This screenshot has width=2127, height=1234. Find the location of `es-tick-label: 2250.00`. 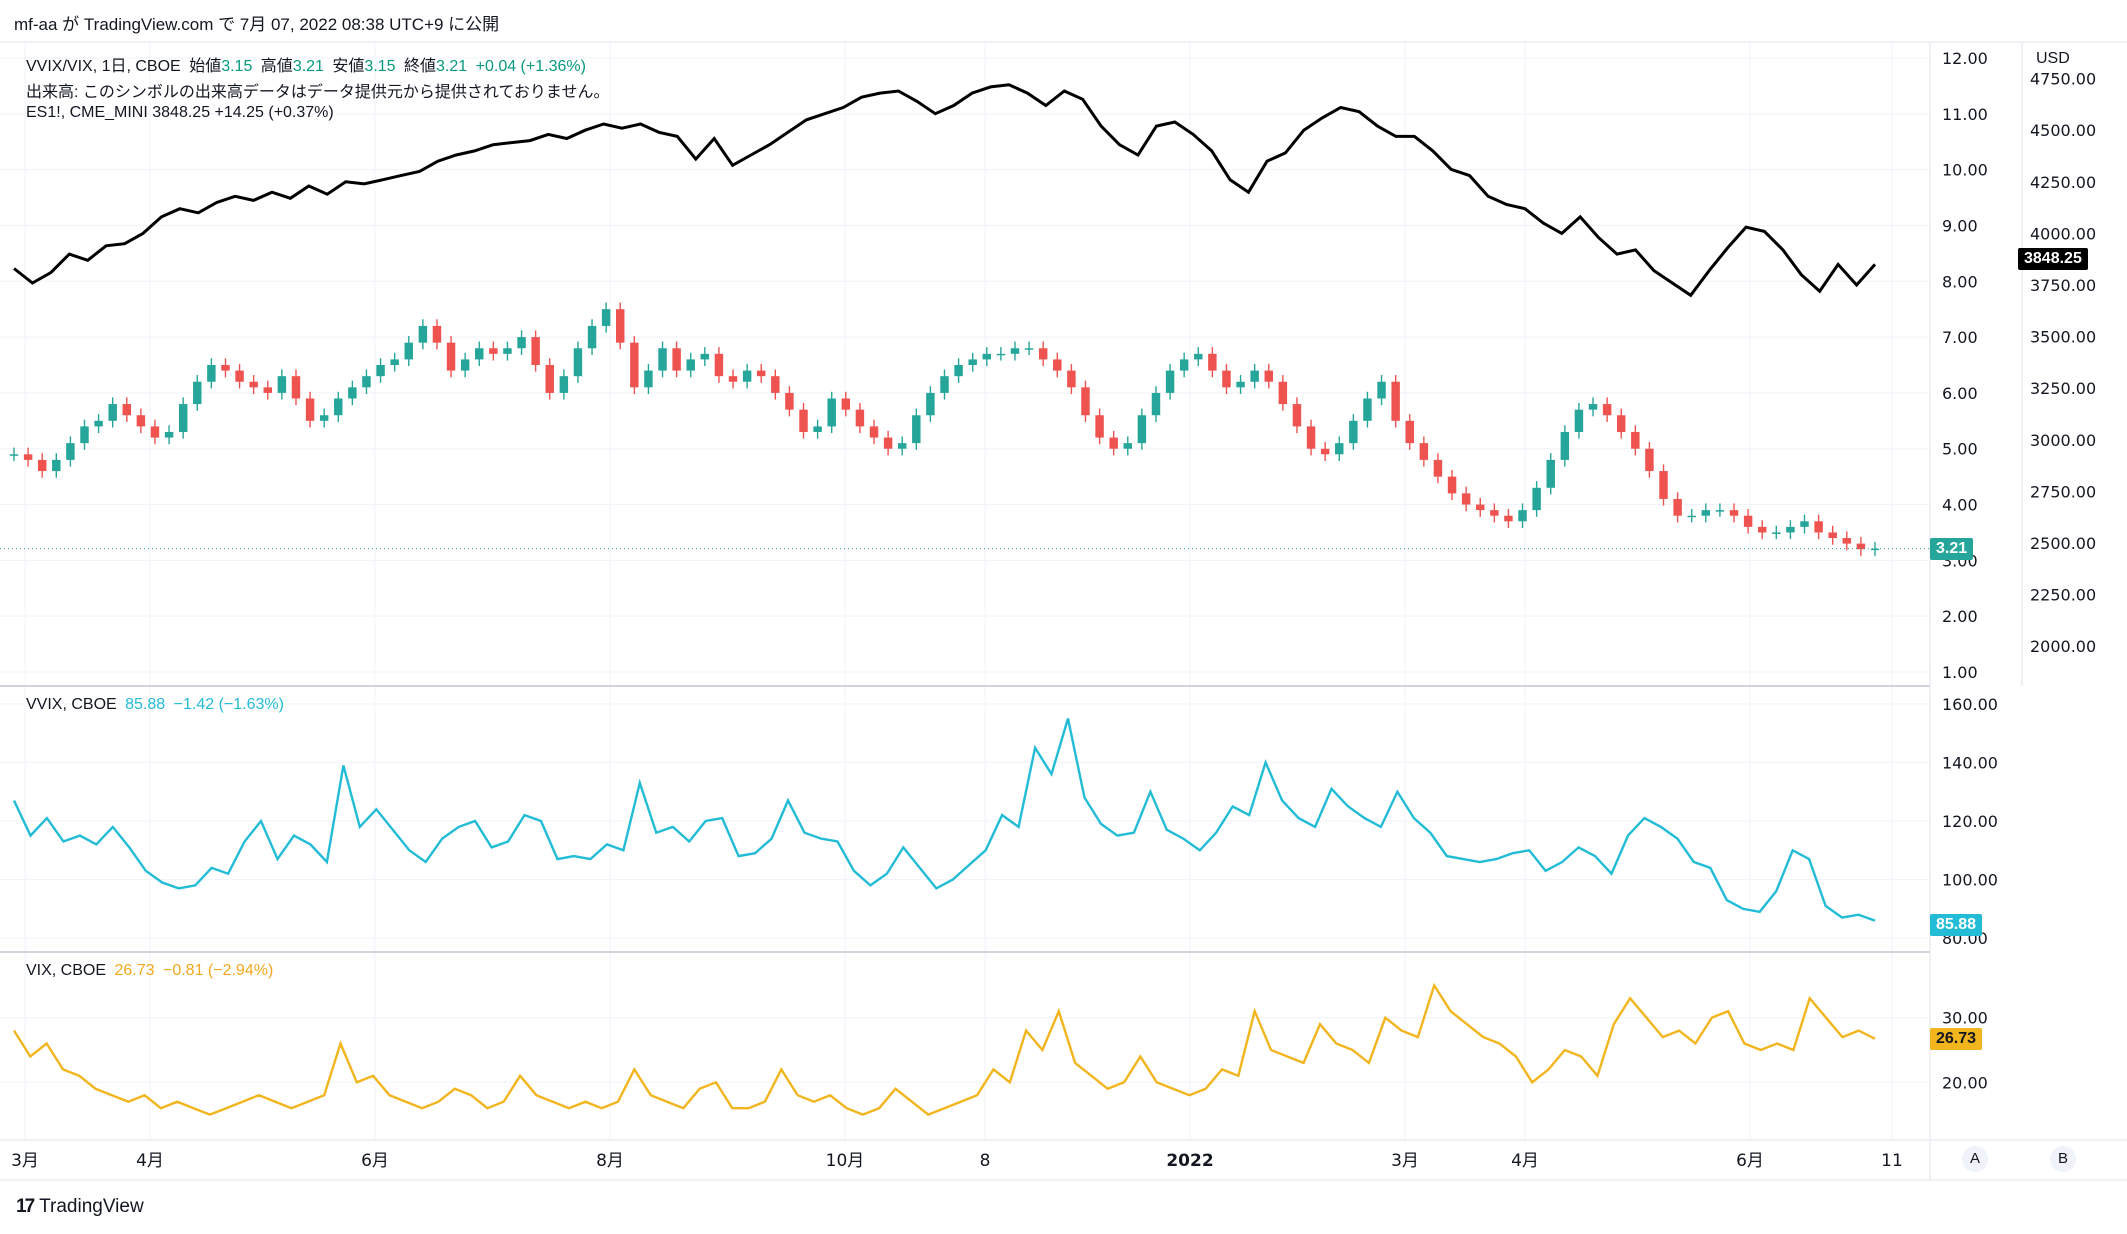

es-tick-label: 2250.00 is located at coordinates (2063, 595).